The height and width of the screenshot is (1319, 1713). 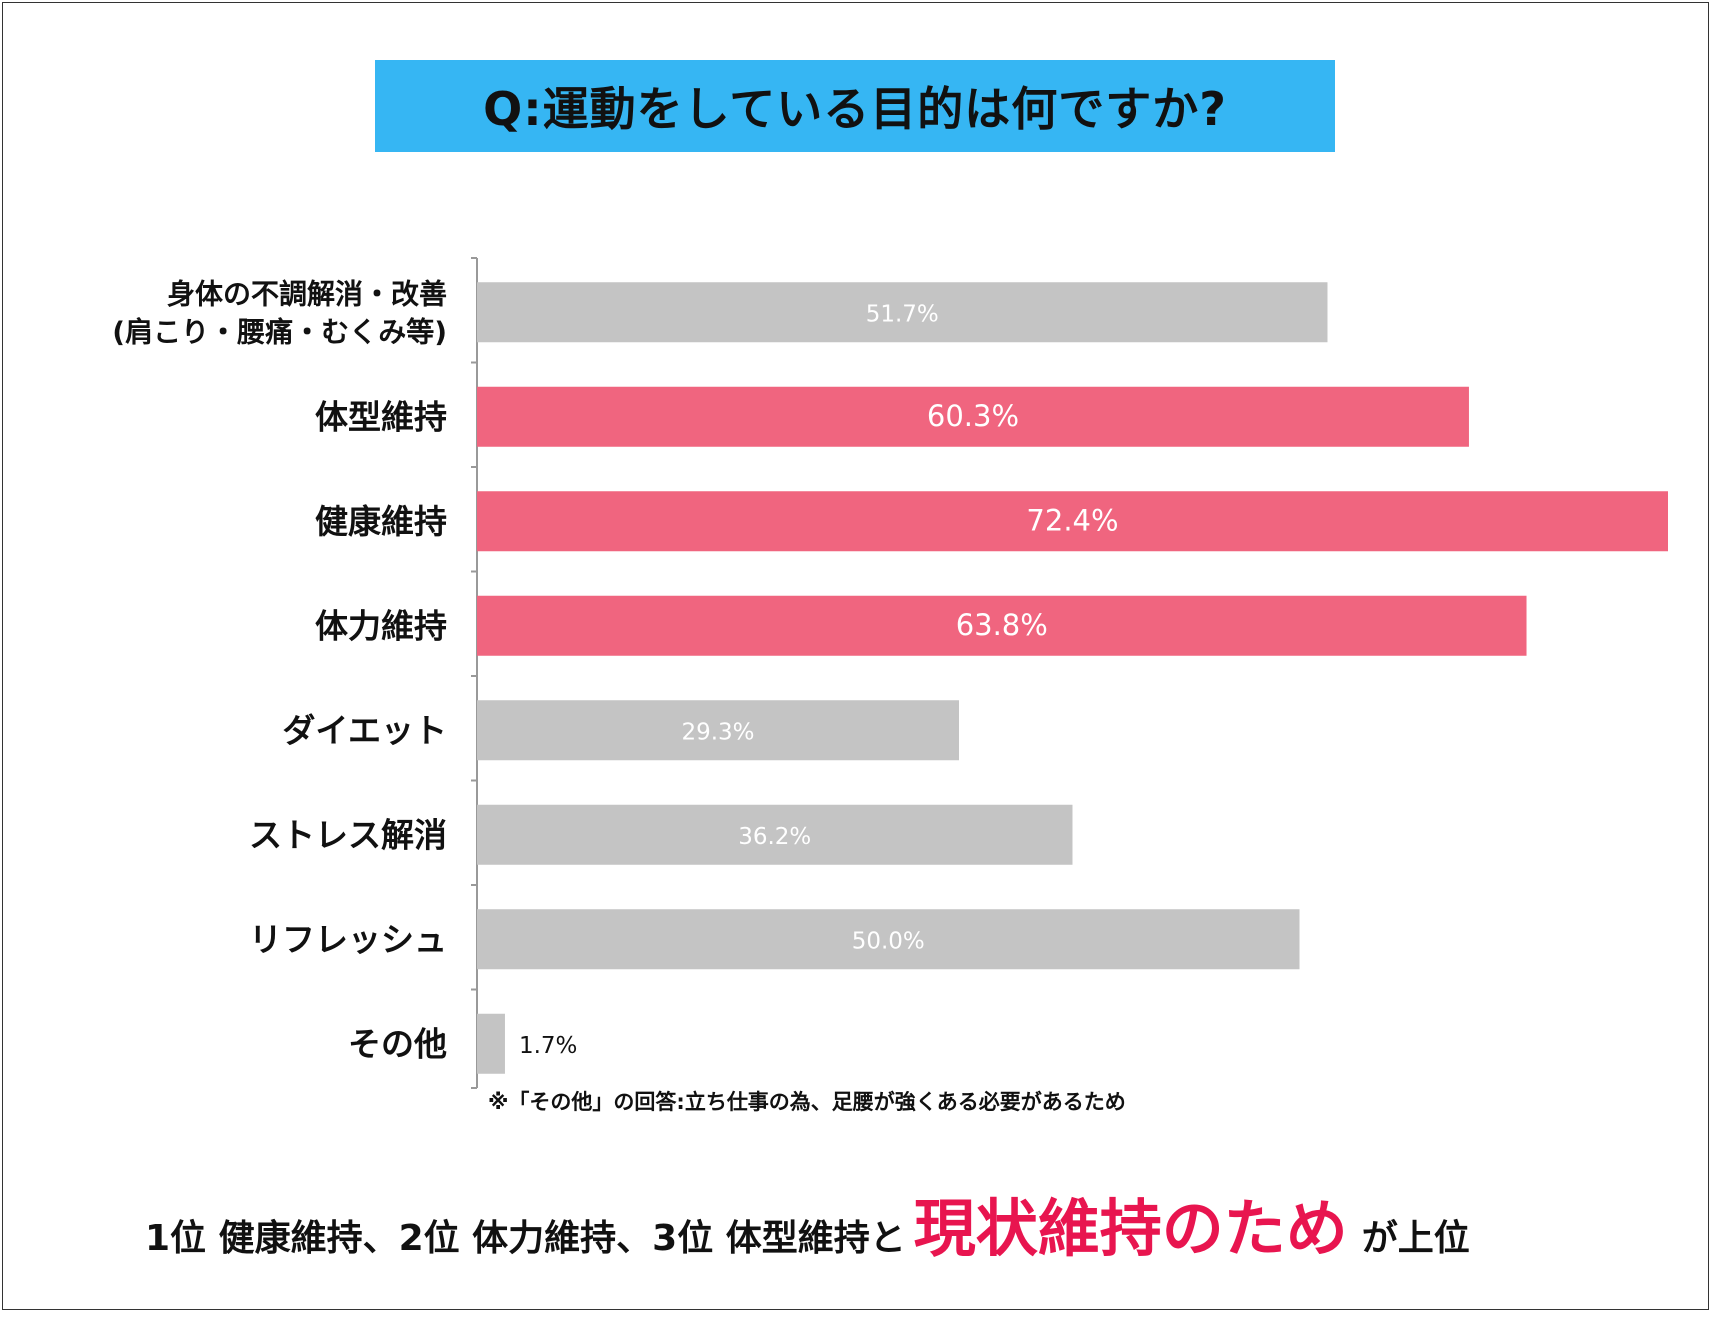 What do you see at coordinates (348, 835) in the screenshot?
I see `category-label: ストレス解消` at bounding box center [348, 835].